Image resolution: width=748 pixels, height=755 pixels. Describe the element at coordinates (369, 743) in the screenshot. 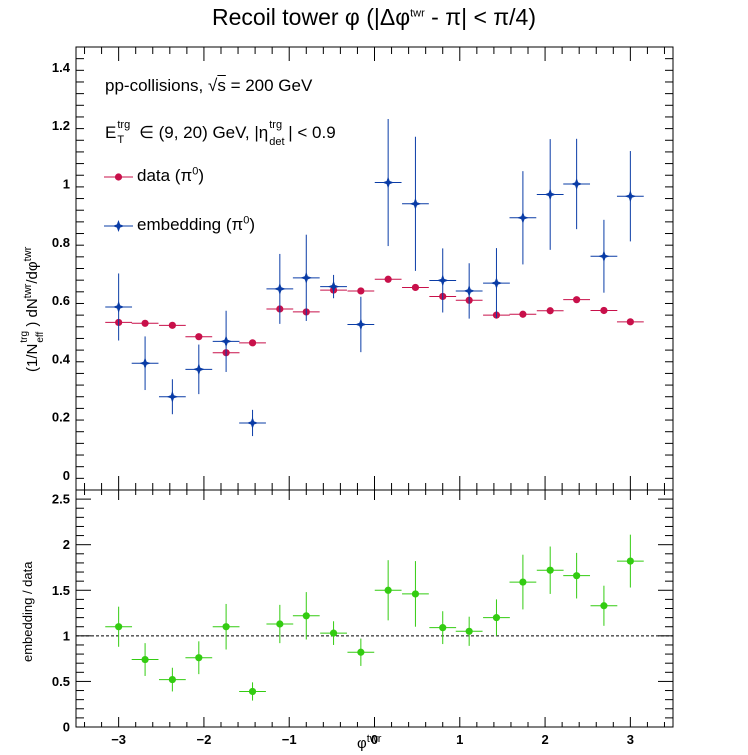

I see `x-axis-label: φtwr` at that location.